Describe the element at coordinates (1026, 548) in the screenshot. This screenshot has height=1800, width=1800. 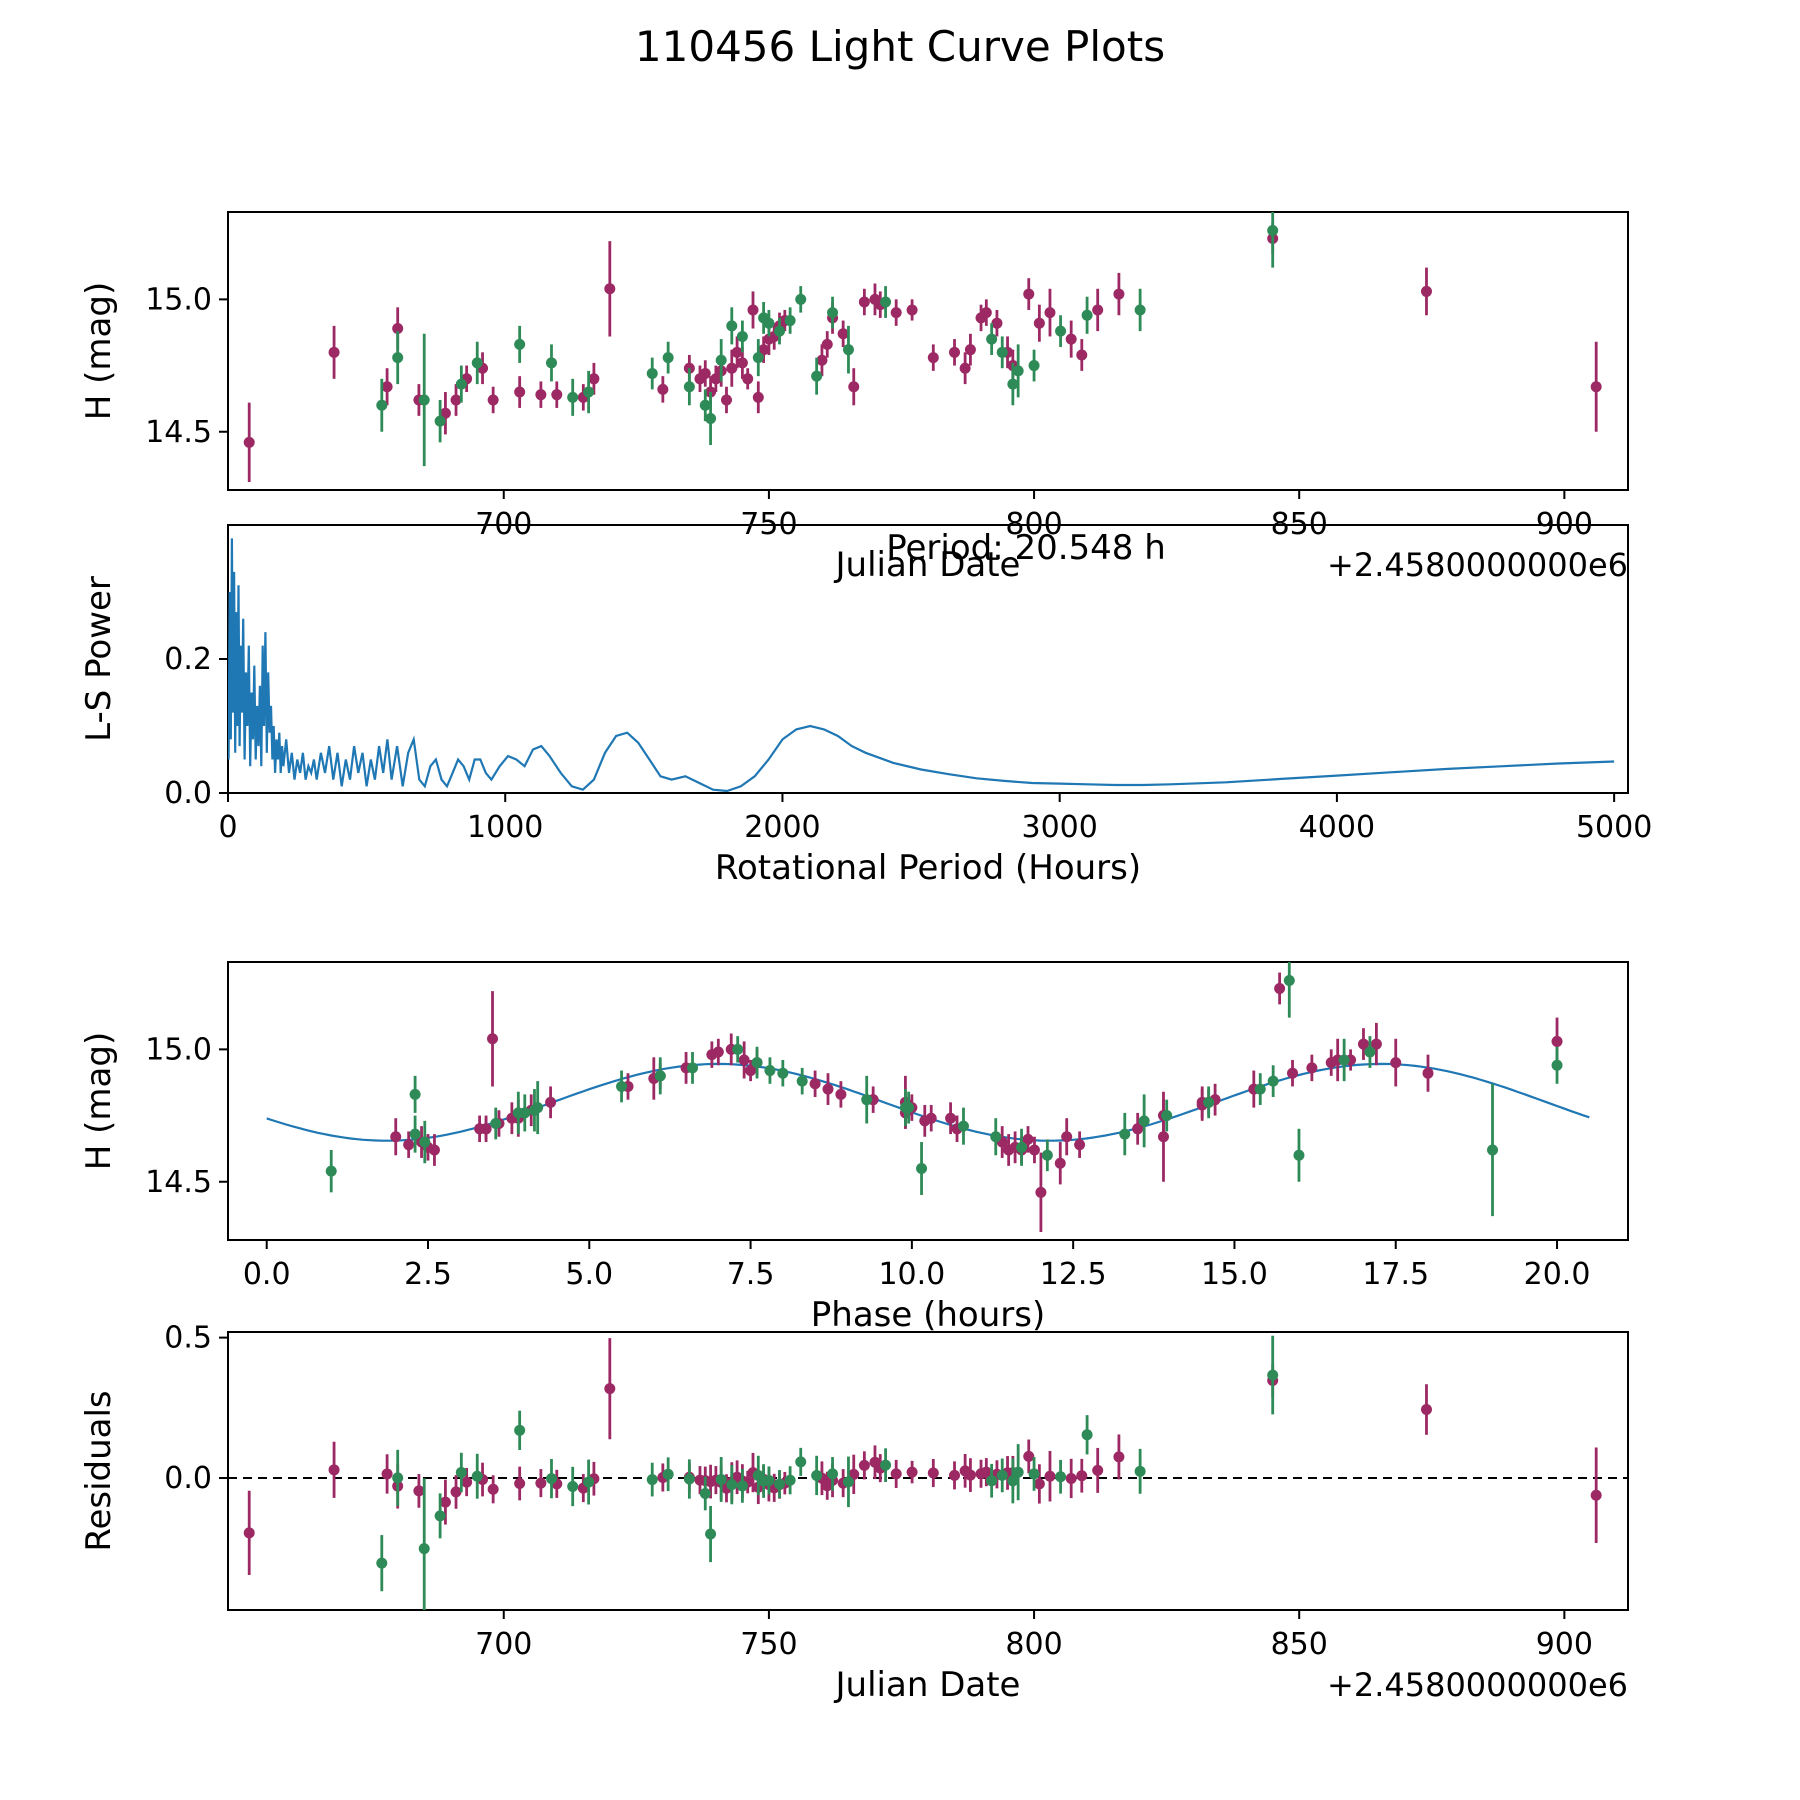
I see `period-annotation: Period: 20.548 h` at that location.